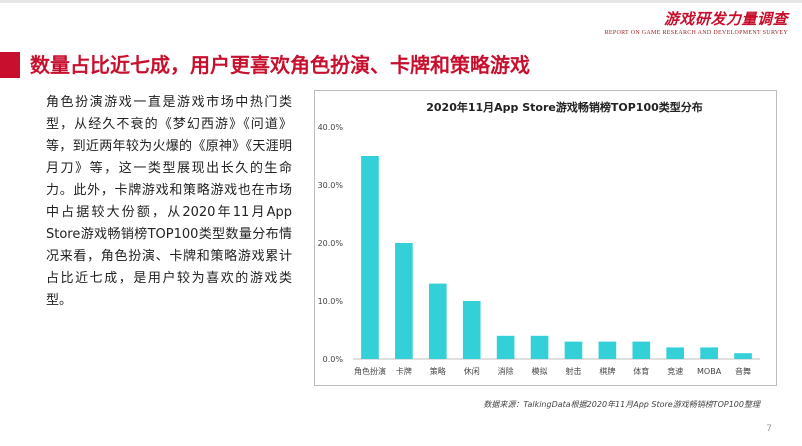  Describe the element at coordinates (404, 371) in the screenshot. I see `x-tick-label: 卡牌` at that location.